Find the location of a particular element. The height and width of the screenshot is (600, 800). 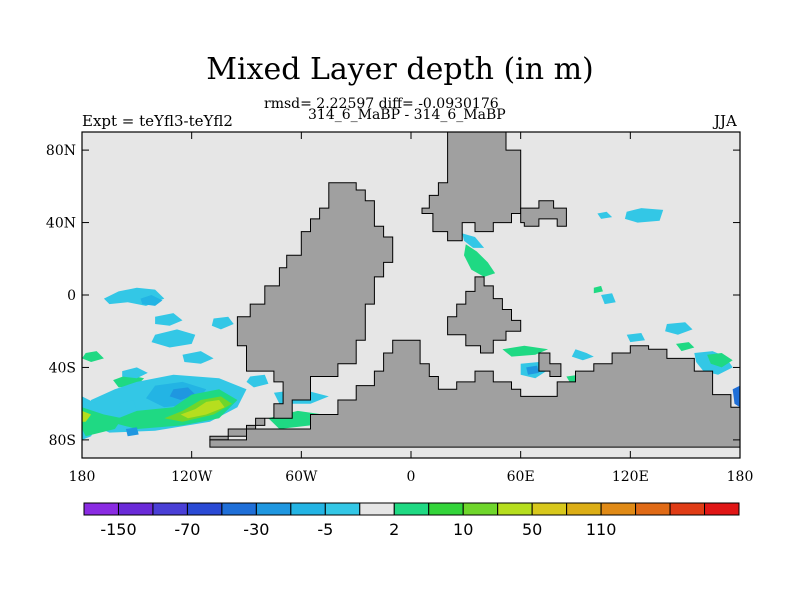

x-tick-label: 120W is located at coordinates (192, 477).